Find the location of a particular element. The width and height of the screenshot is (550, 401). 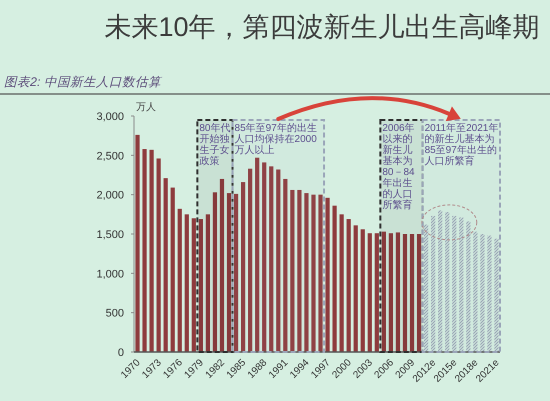

chart-subtitle: 图表2: 中国新生人口数估算 is located at coordinates (83, 82).